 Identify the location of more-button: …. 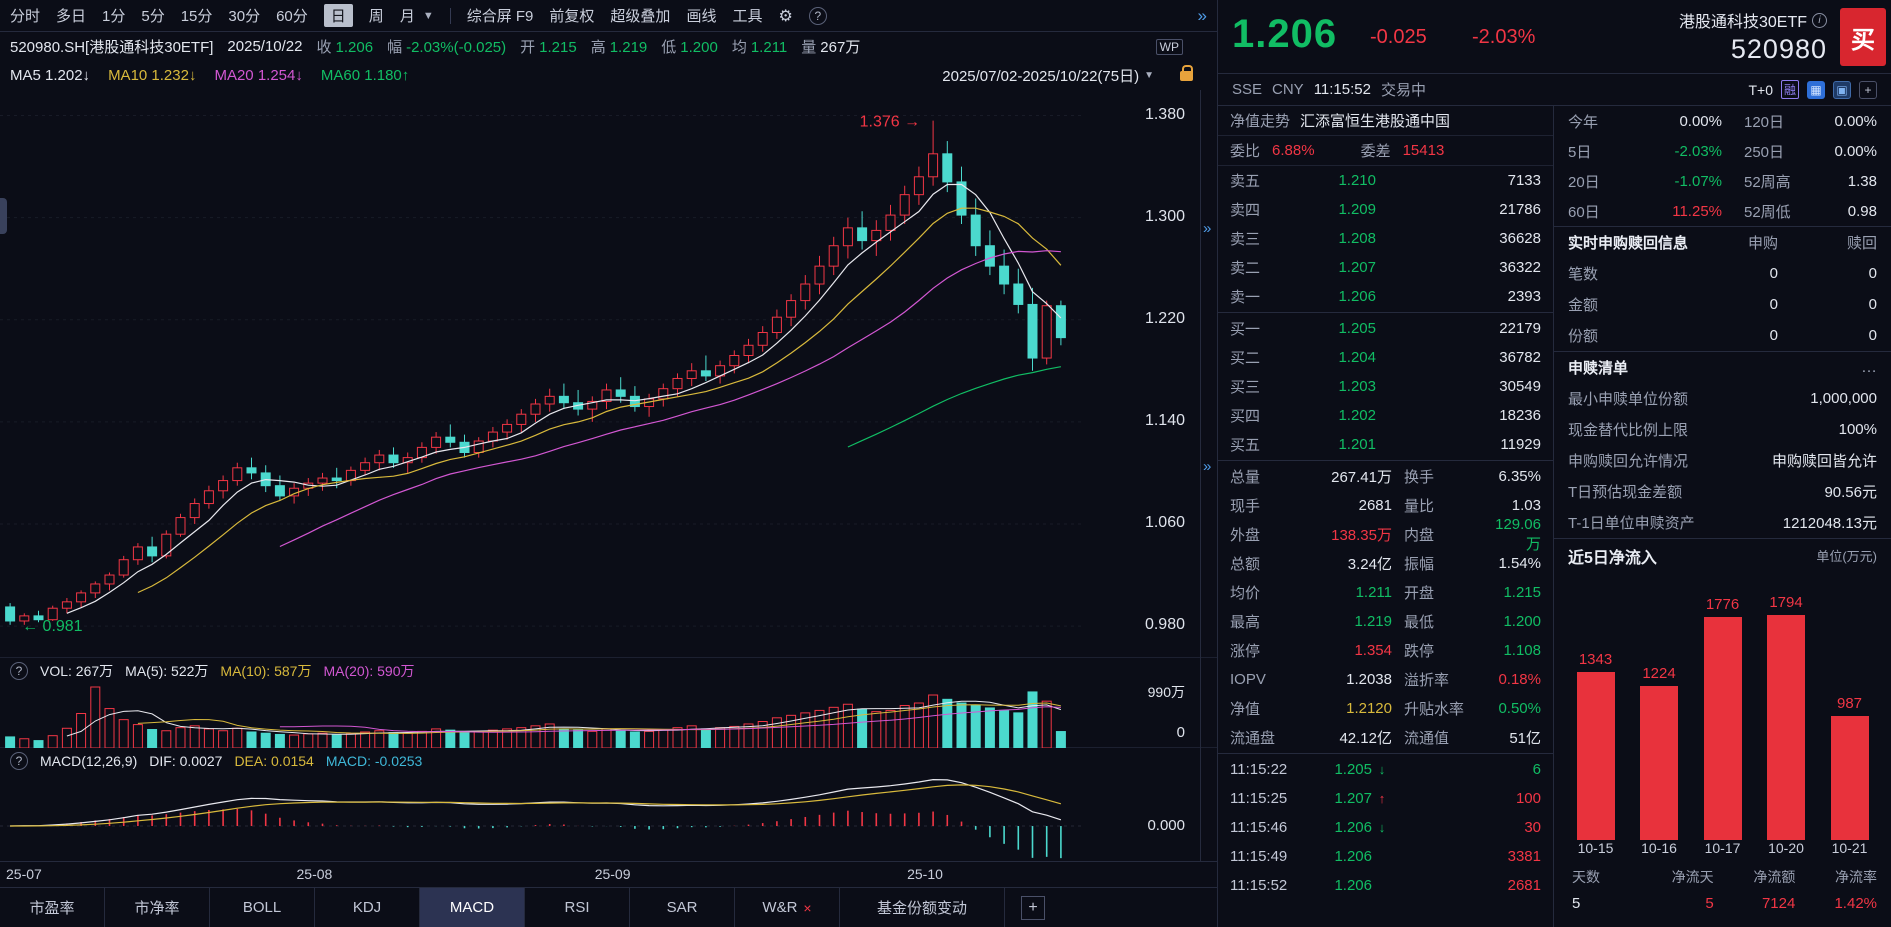
(1869, 367).